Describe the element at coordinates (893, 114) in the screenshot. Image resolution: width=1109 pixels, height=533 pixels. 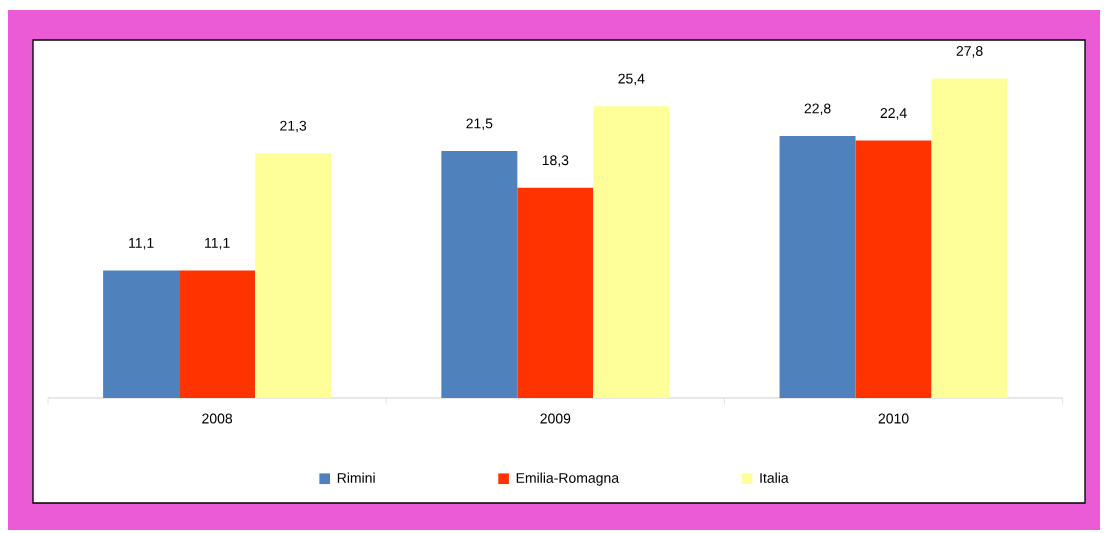
I see `data-label: 22,4` at that location.